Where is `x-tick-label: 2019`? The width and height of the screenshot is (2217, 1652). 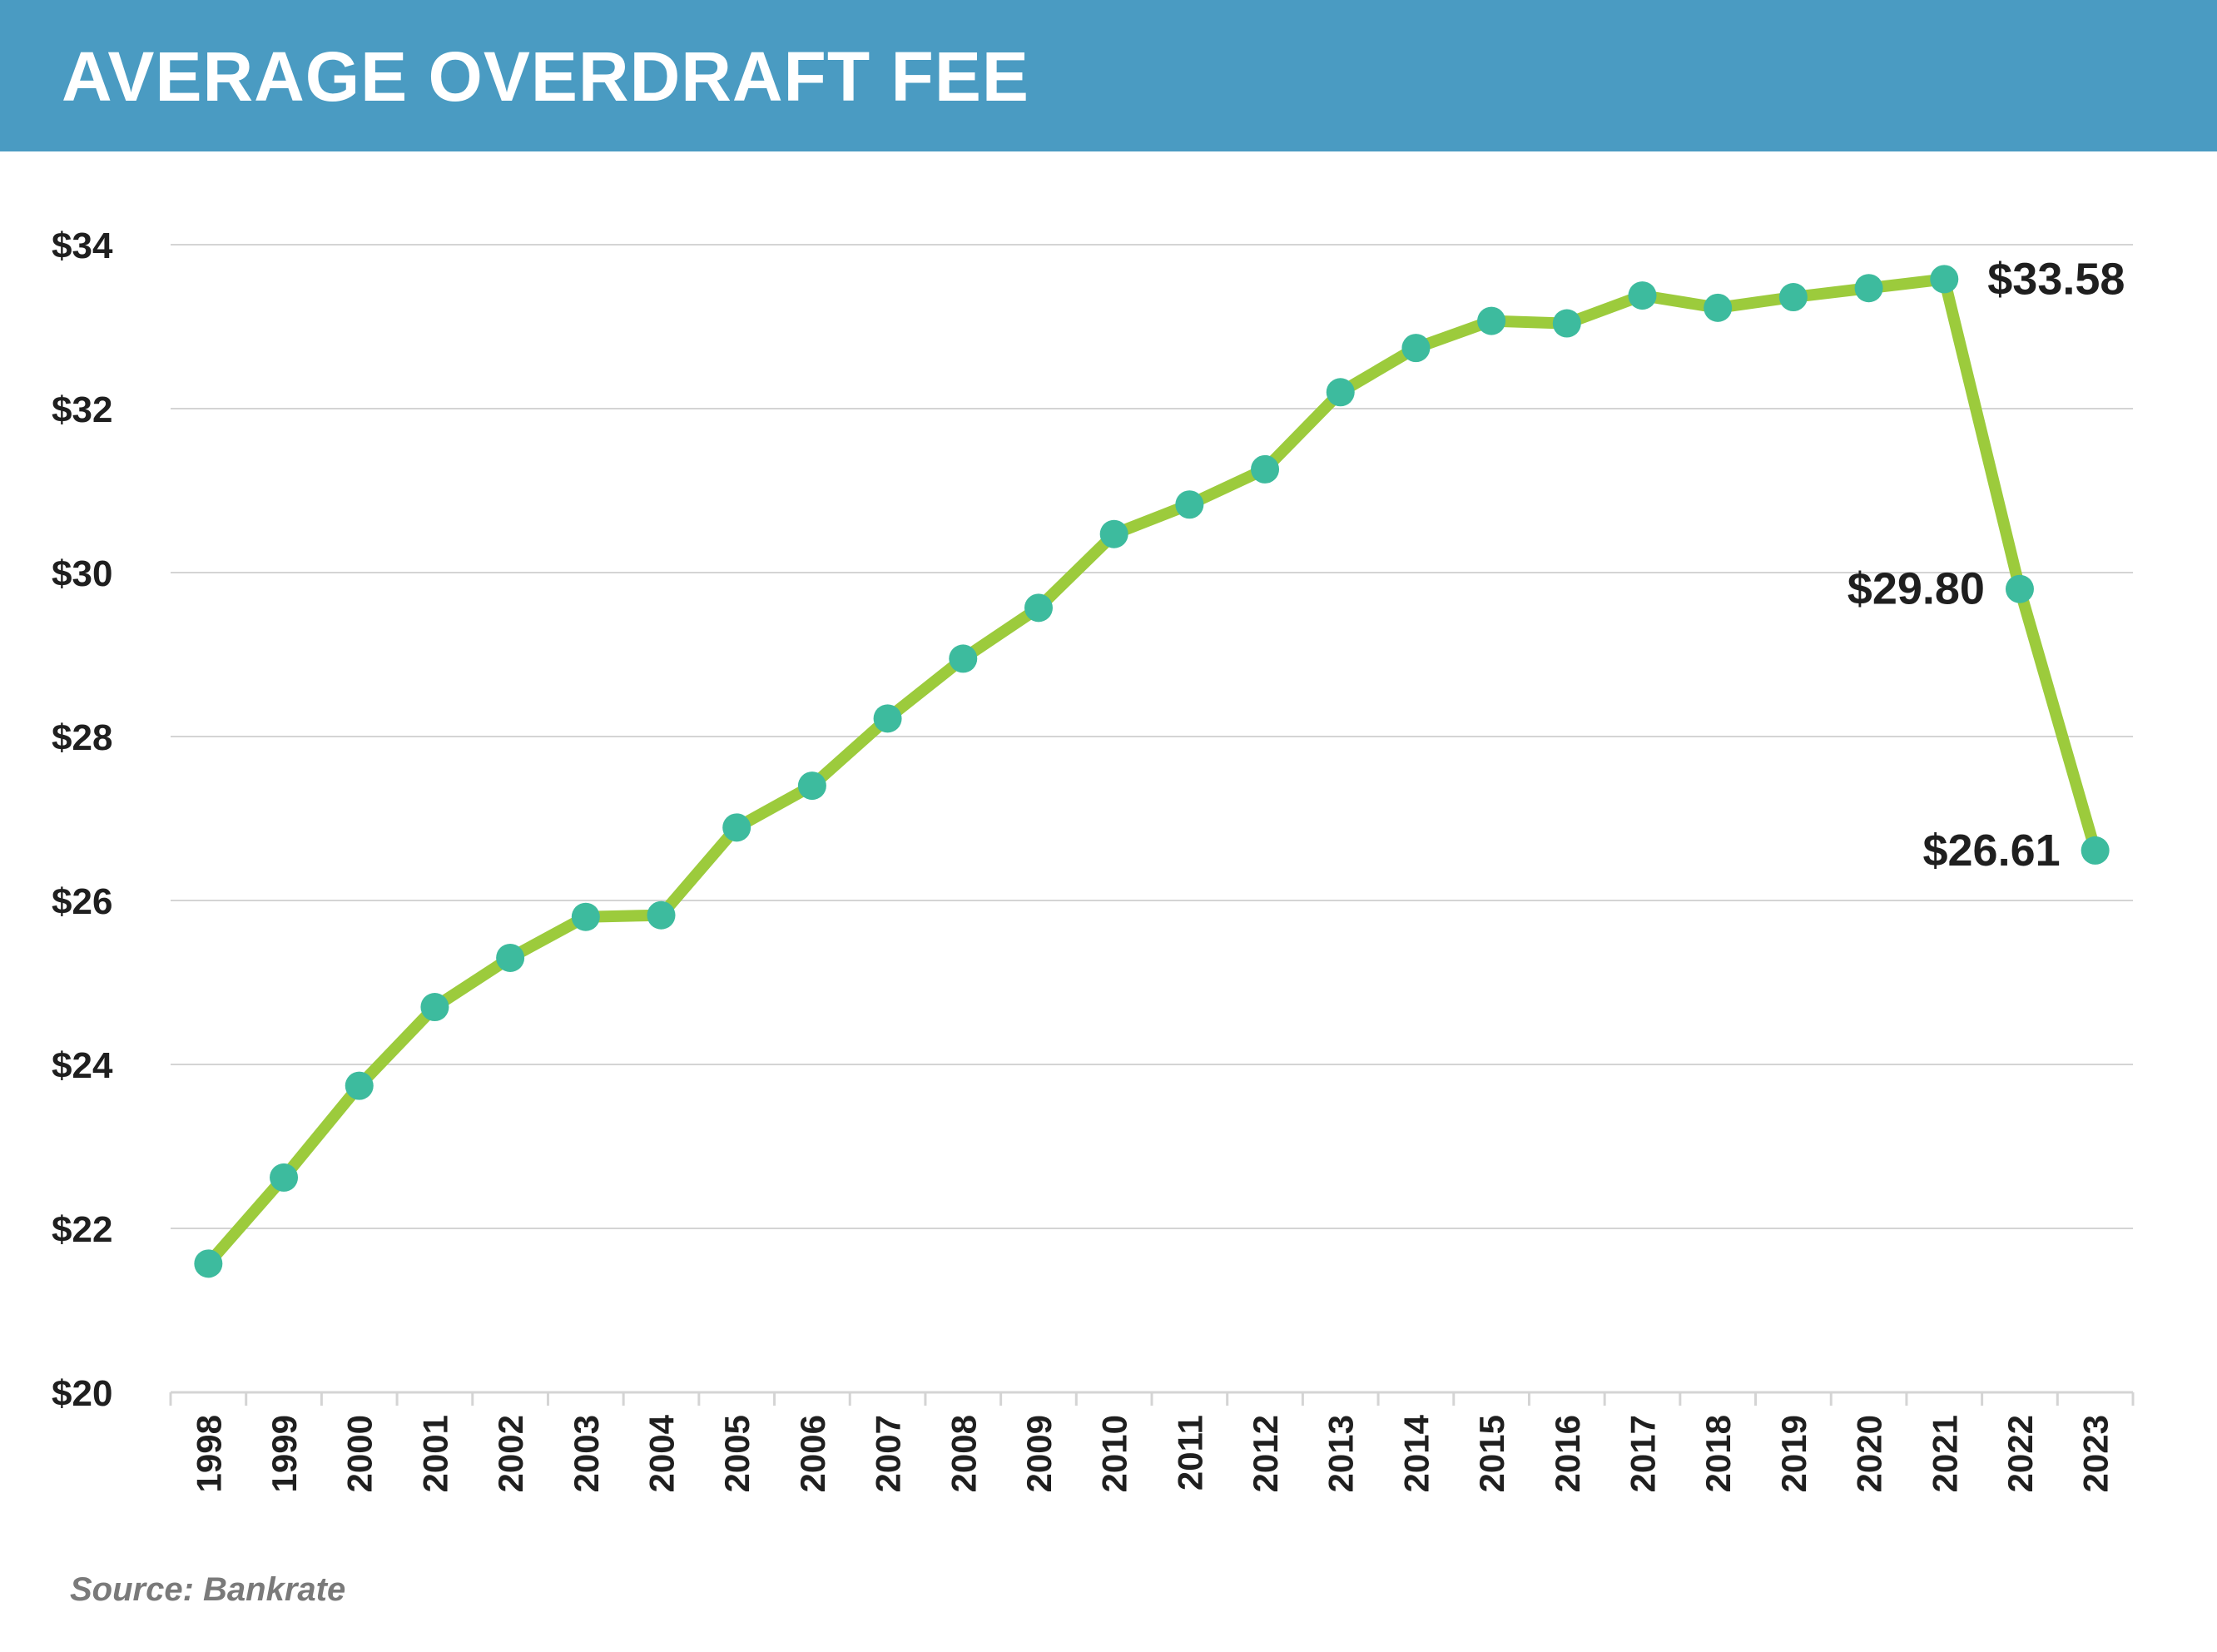 x-tick-label: 2019 is located at coordinates (1793, 1453).